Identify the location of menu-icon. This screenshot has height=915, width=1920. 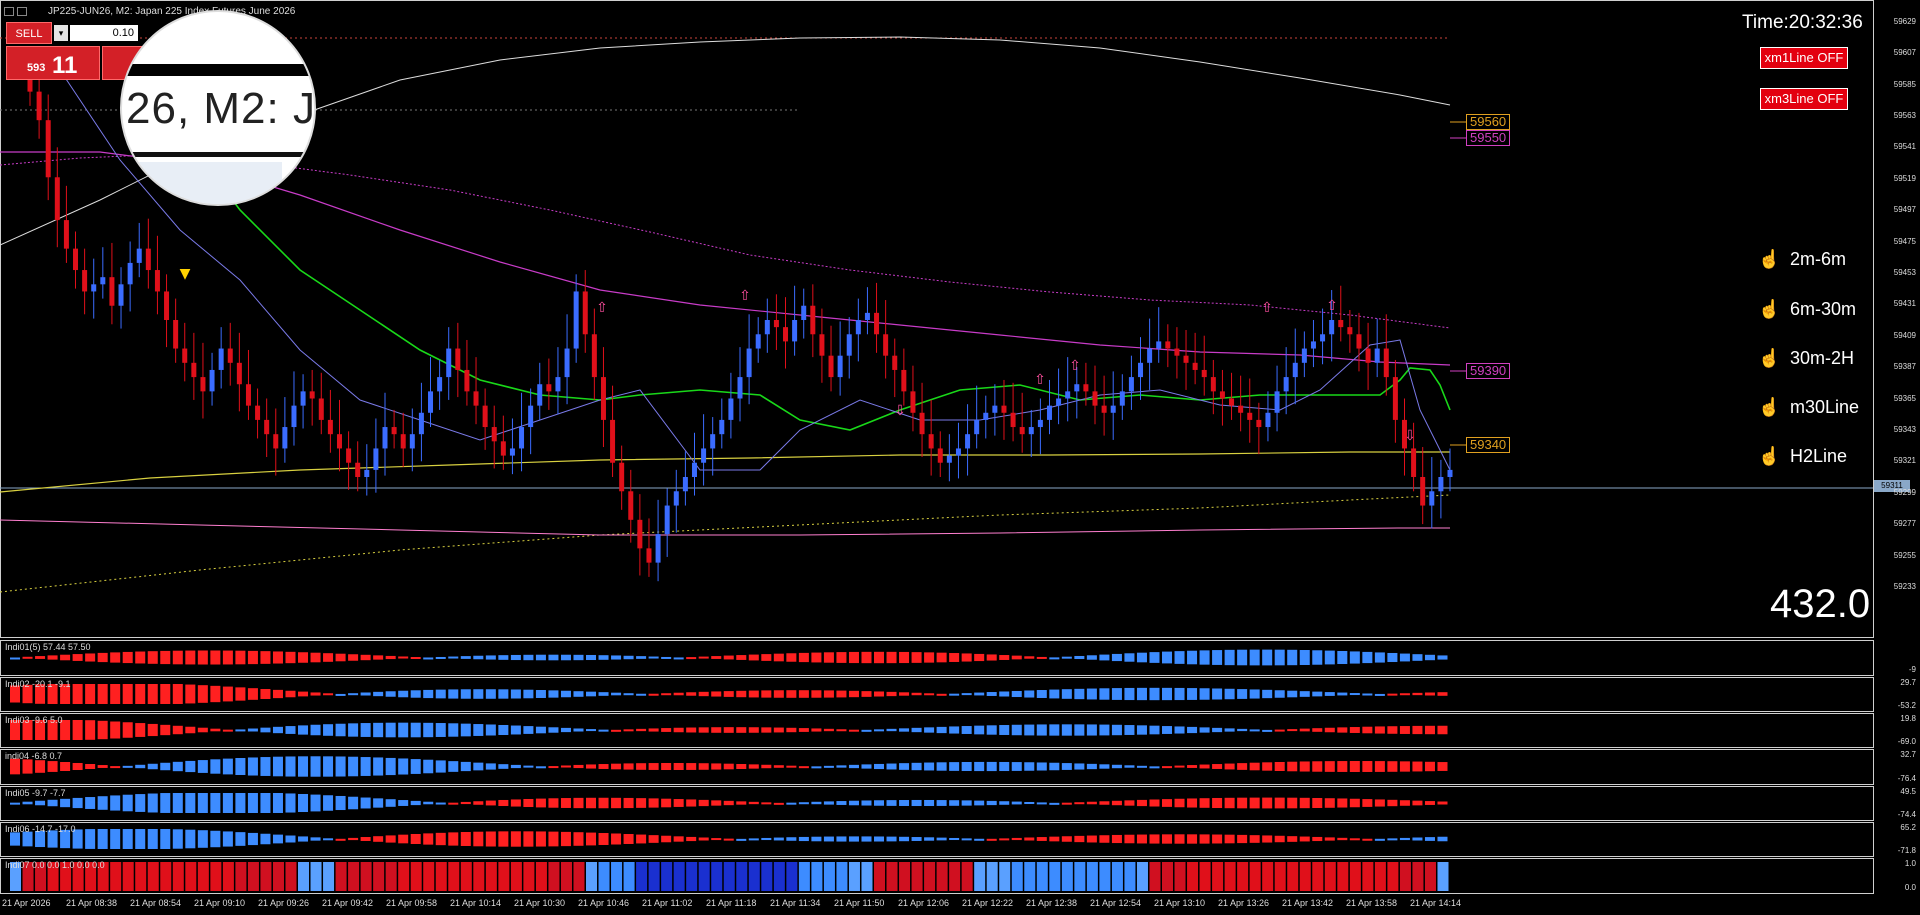
(9, 11).